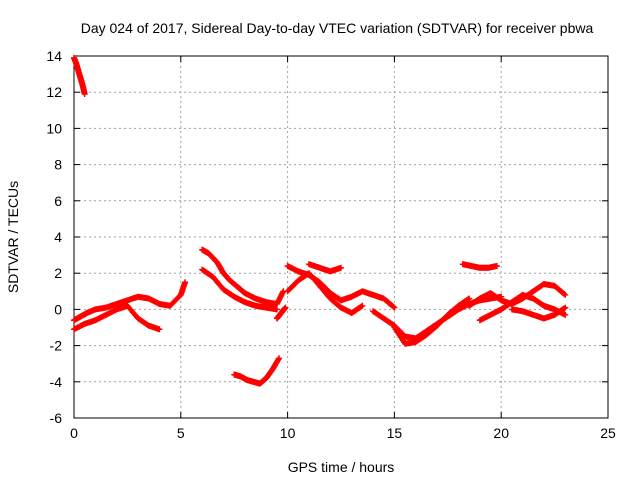  Describe the element at coordinates (58, 273) in the screenshot. I see `y-tick-label: 2` at that location.